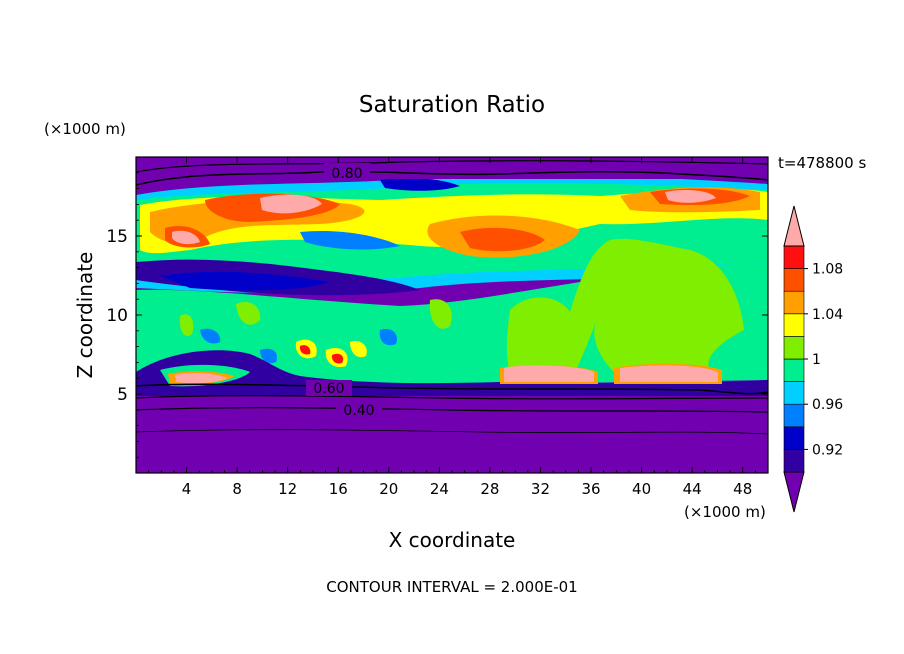 This screenshot has width=904, height=654. I want to click on x-tick-label: 36, so click(590, 489).